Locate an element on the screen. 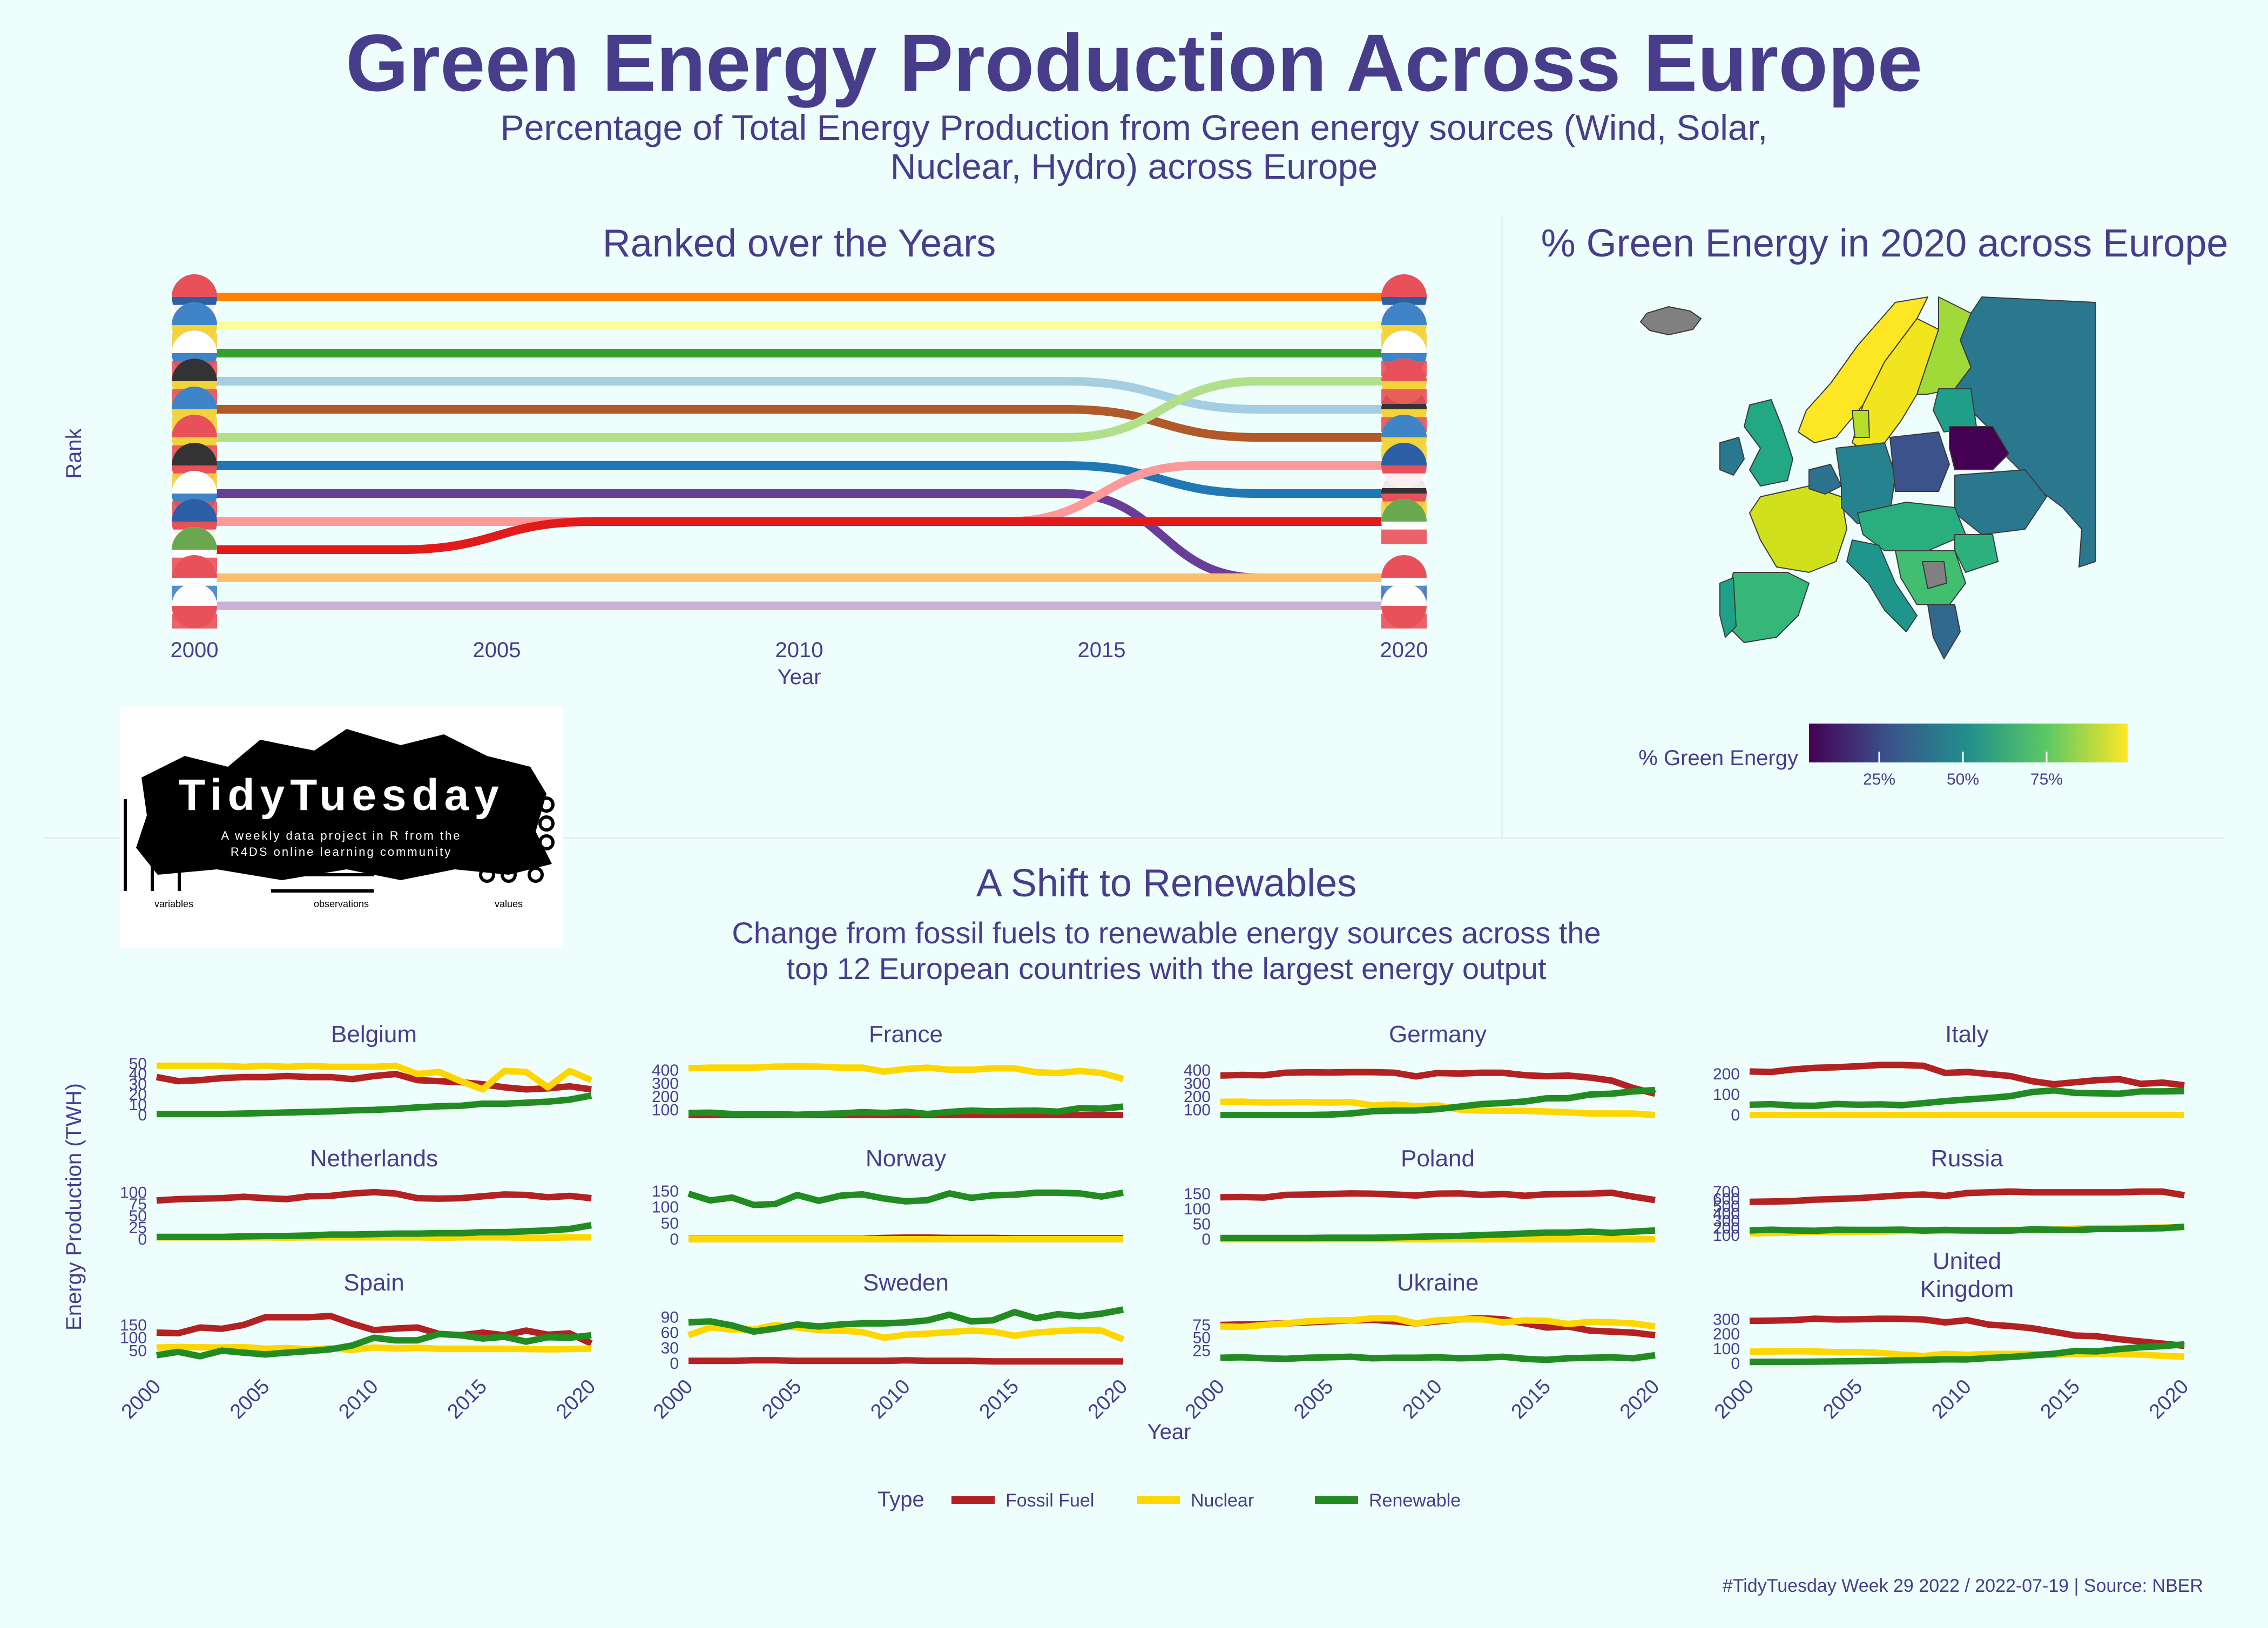 The image size is (2268, 1628). map-central-europe is located at coordinates (1911, 526).